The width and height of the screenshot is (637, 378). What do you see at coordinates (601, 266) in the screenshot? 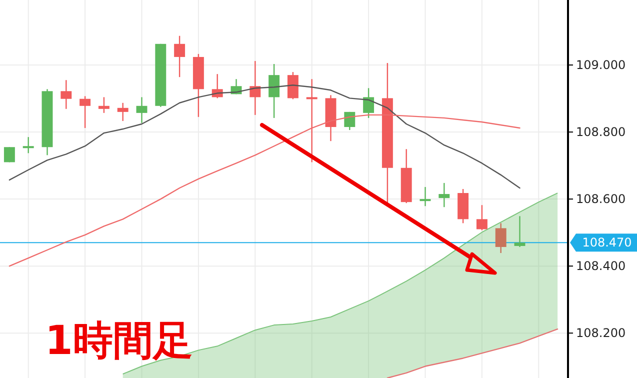
I see `y-tick-label: 108.400` at bounding box center [601, 266].